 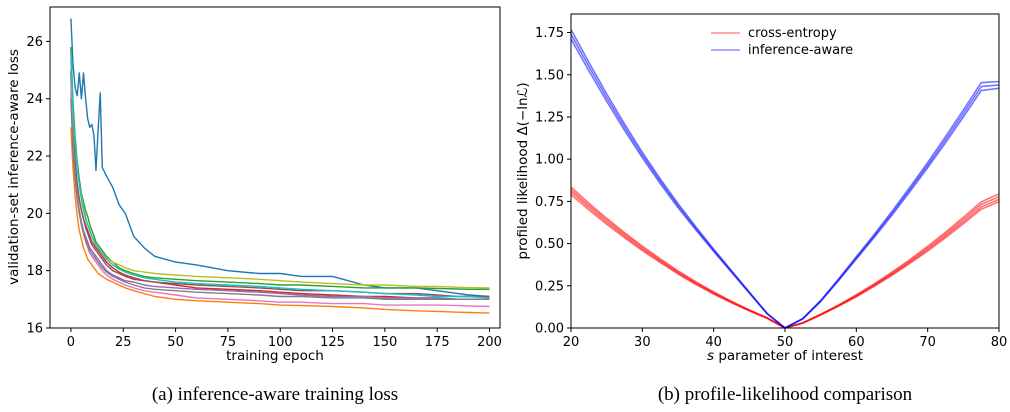 What do you see at coordinates (800, 50) in the screenshot?
I see `legend-label-inference-aware: inference-aware` at bounding box center [800, 50].